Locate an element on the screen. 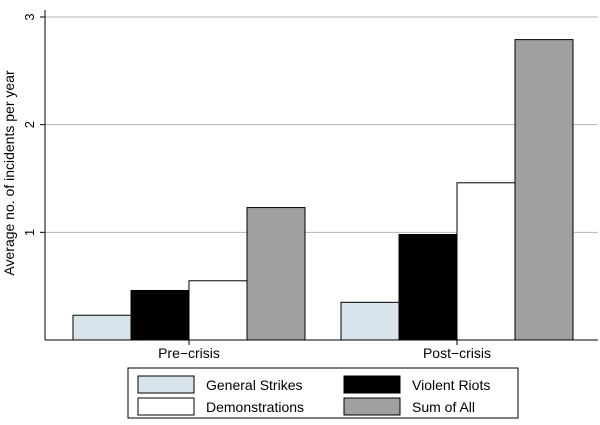 This screenshot has height=425, width=600. legend-label: Demonstrations is located at coordinates (255, 407).